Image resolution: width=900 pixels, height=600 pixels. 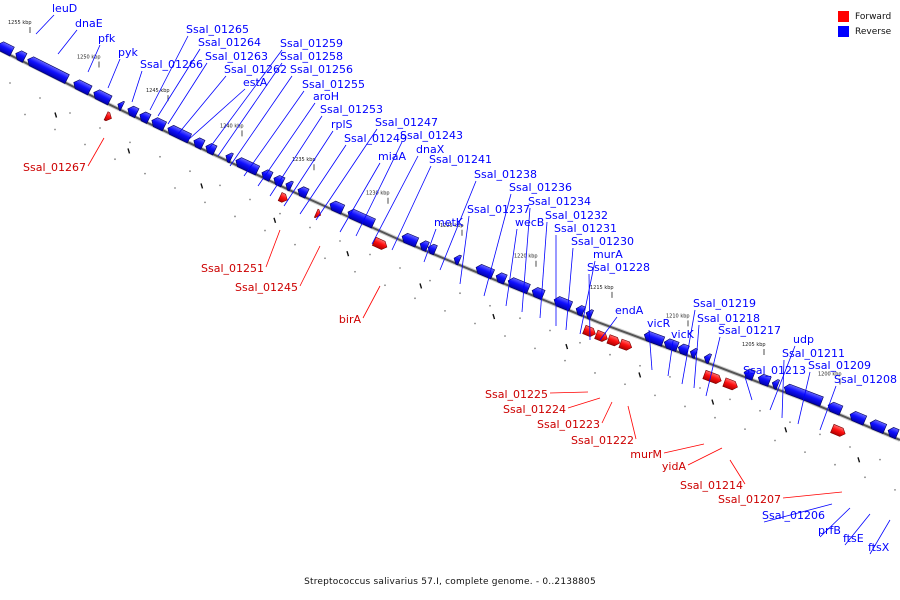 I want to click on legend-forward-label: Forward, so click(x=873, y=16).